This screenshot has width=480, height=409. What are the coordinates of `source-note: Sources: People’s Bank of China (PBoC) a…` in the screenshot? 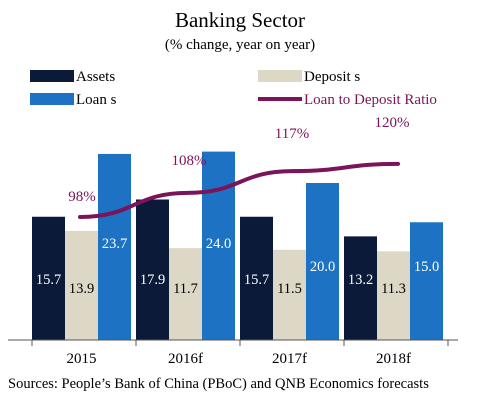 It's located at (218, 384).